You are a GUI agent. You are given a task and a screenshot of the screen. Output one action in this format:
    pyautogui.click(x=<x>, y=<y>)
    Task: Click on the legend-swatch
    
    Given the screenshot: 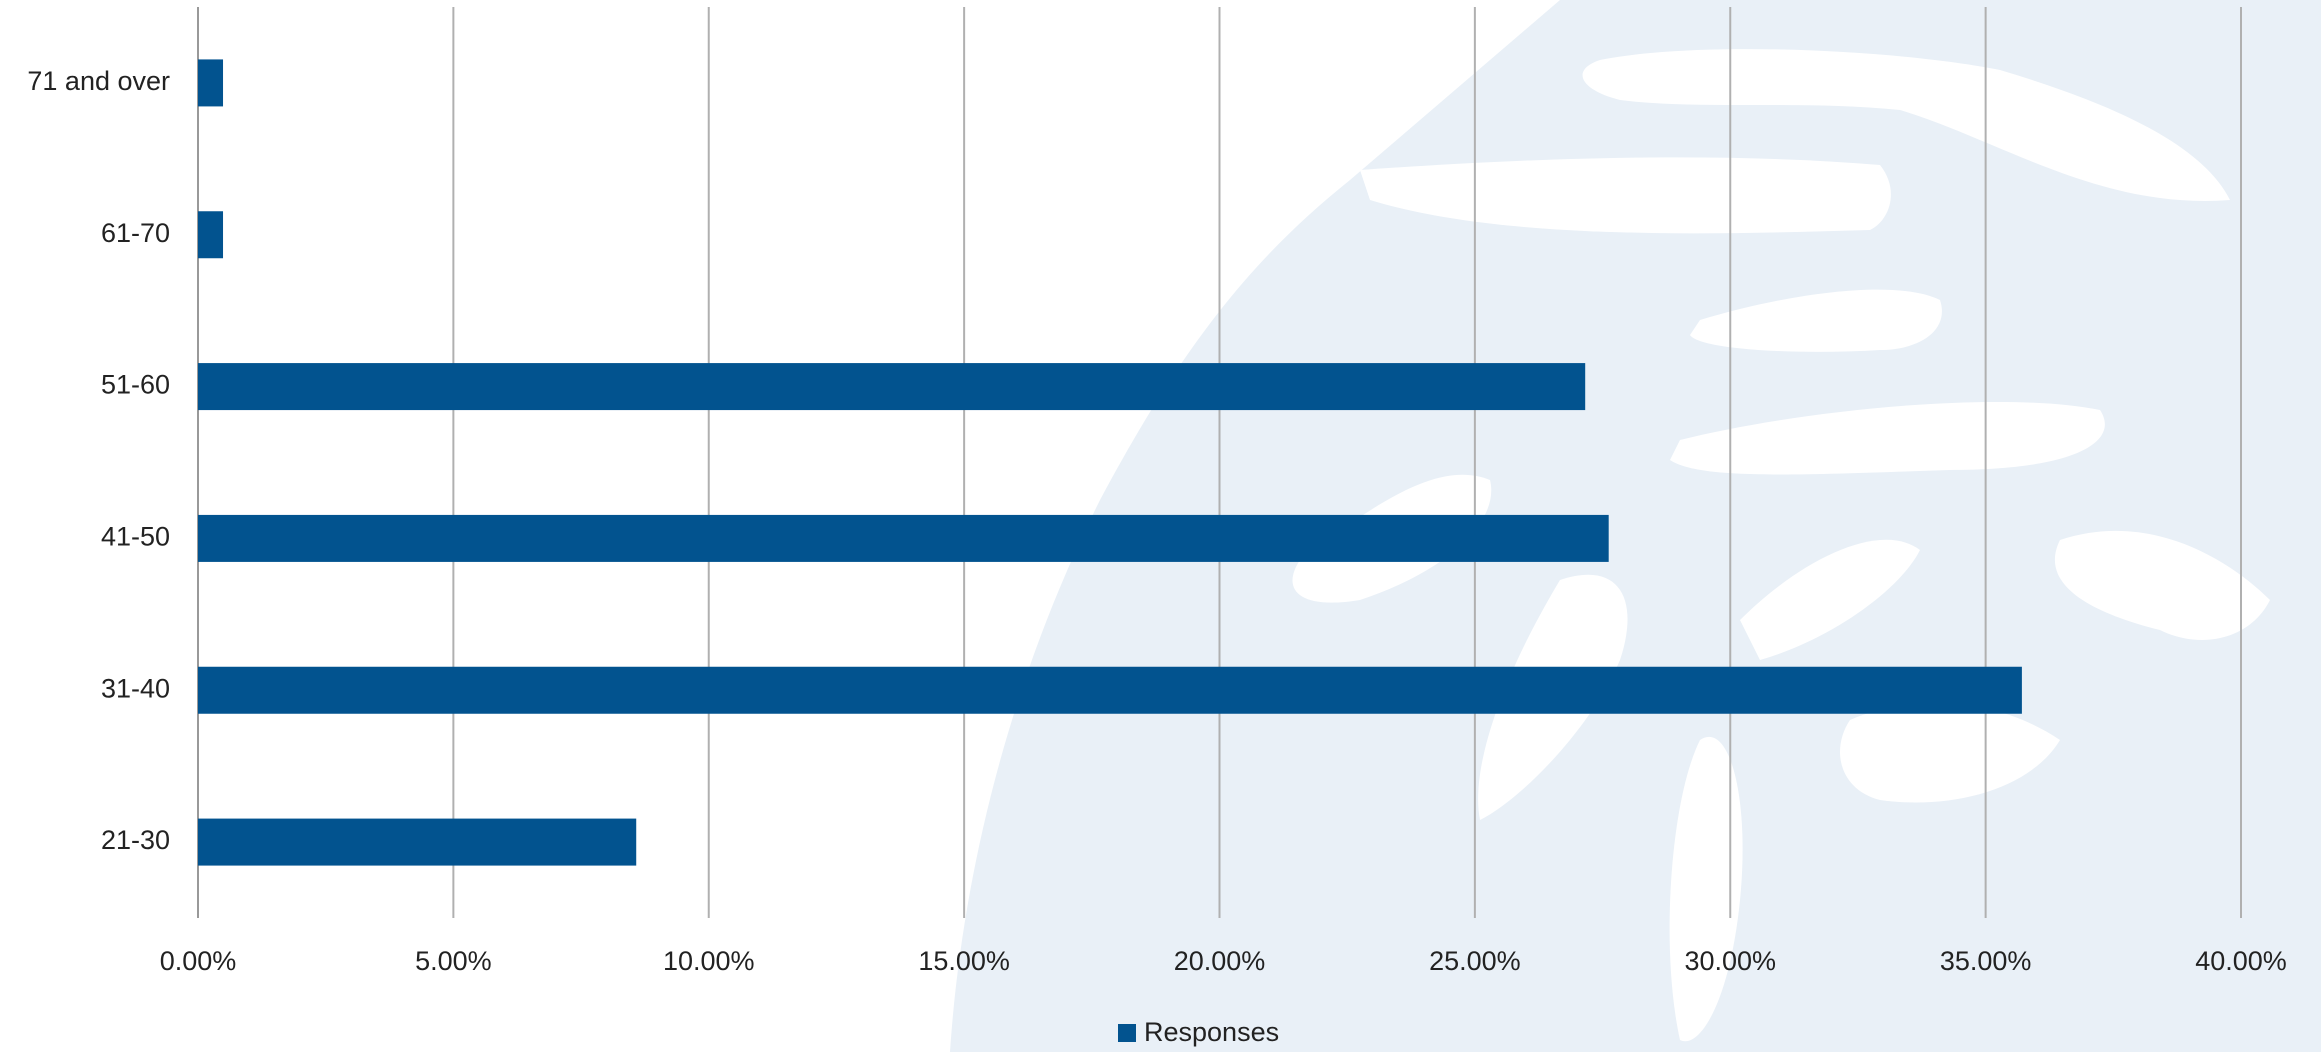 What is the action you would take?
    pyautogui.click(x=1127, y=1033)
    